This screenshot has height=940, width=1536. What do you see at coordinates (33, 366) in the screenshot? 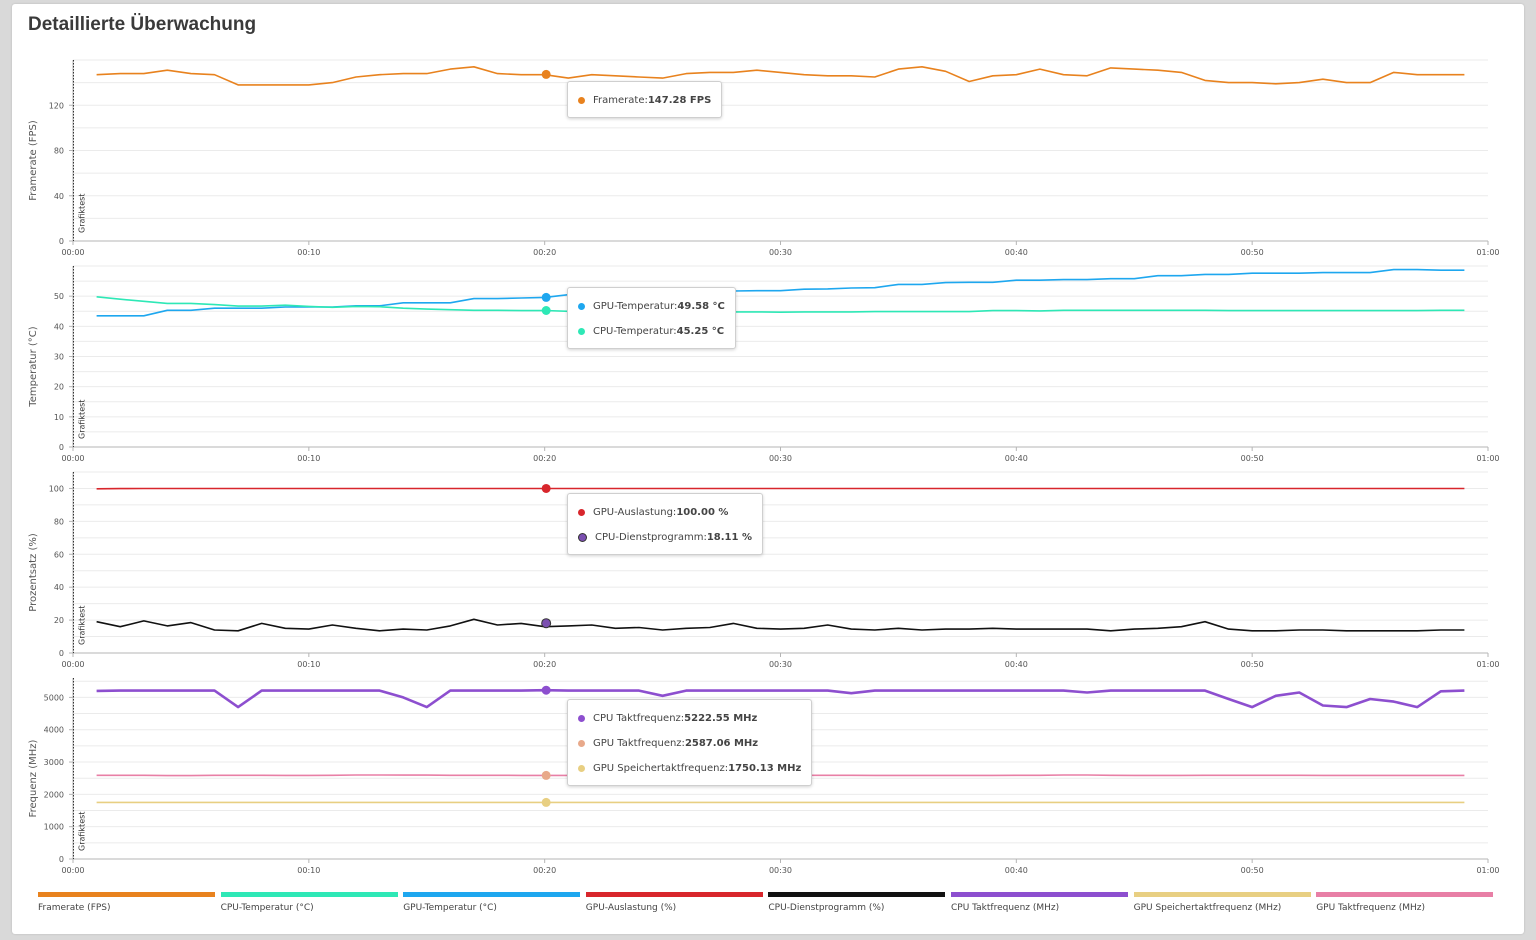
I see `y-axis-label: Temperatur (°C)` at bounding box center [33, 366].